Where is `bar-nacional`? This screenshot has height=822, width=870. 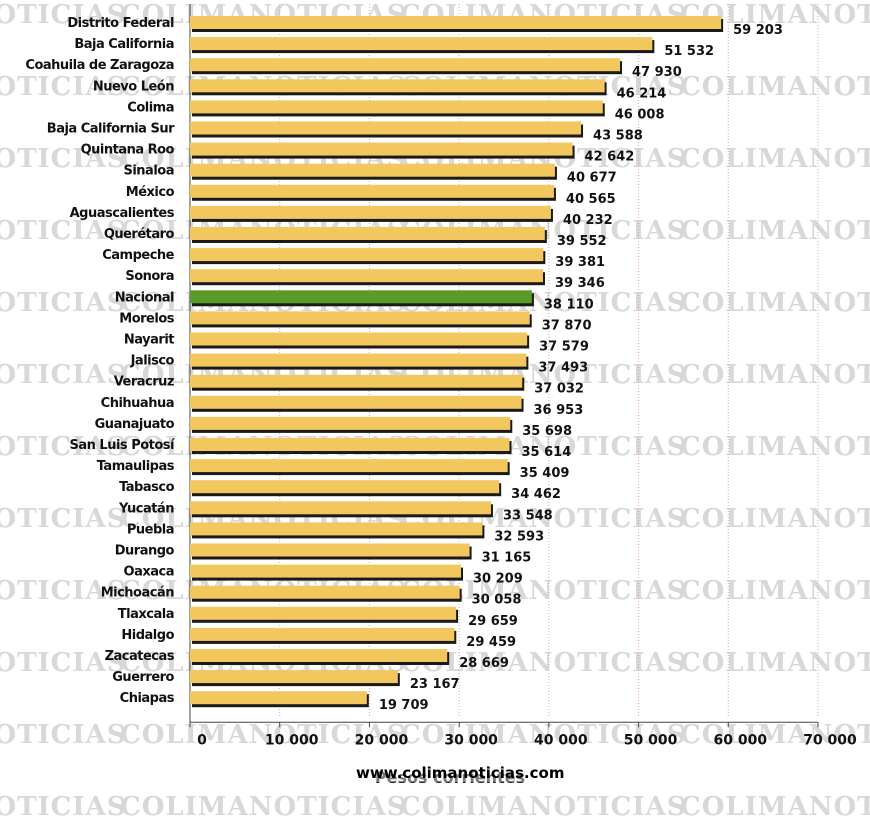
bar-nacional is located at coordinates (361, 297).